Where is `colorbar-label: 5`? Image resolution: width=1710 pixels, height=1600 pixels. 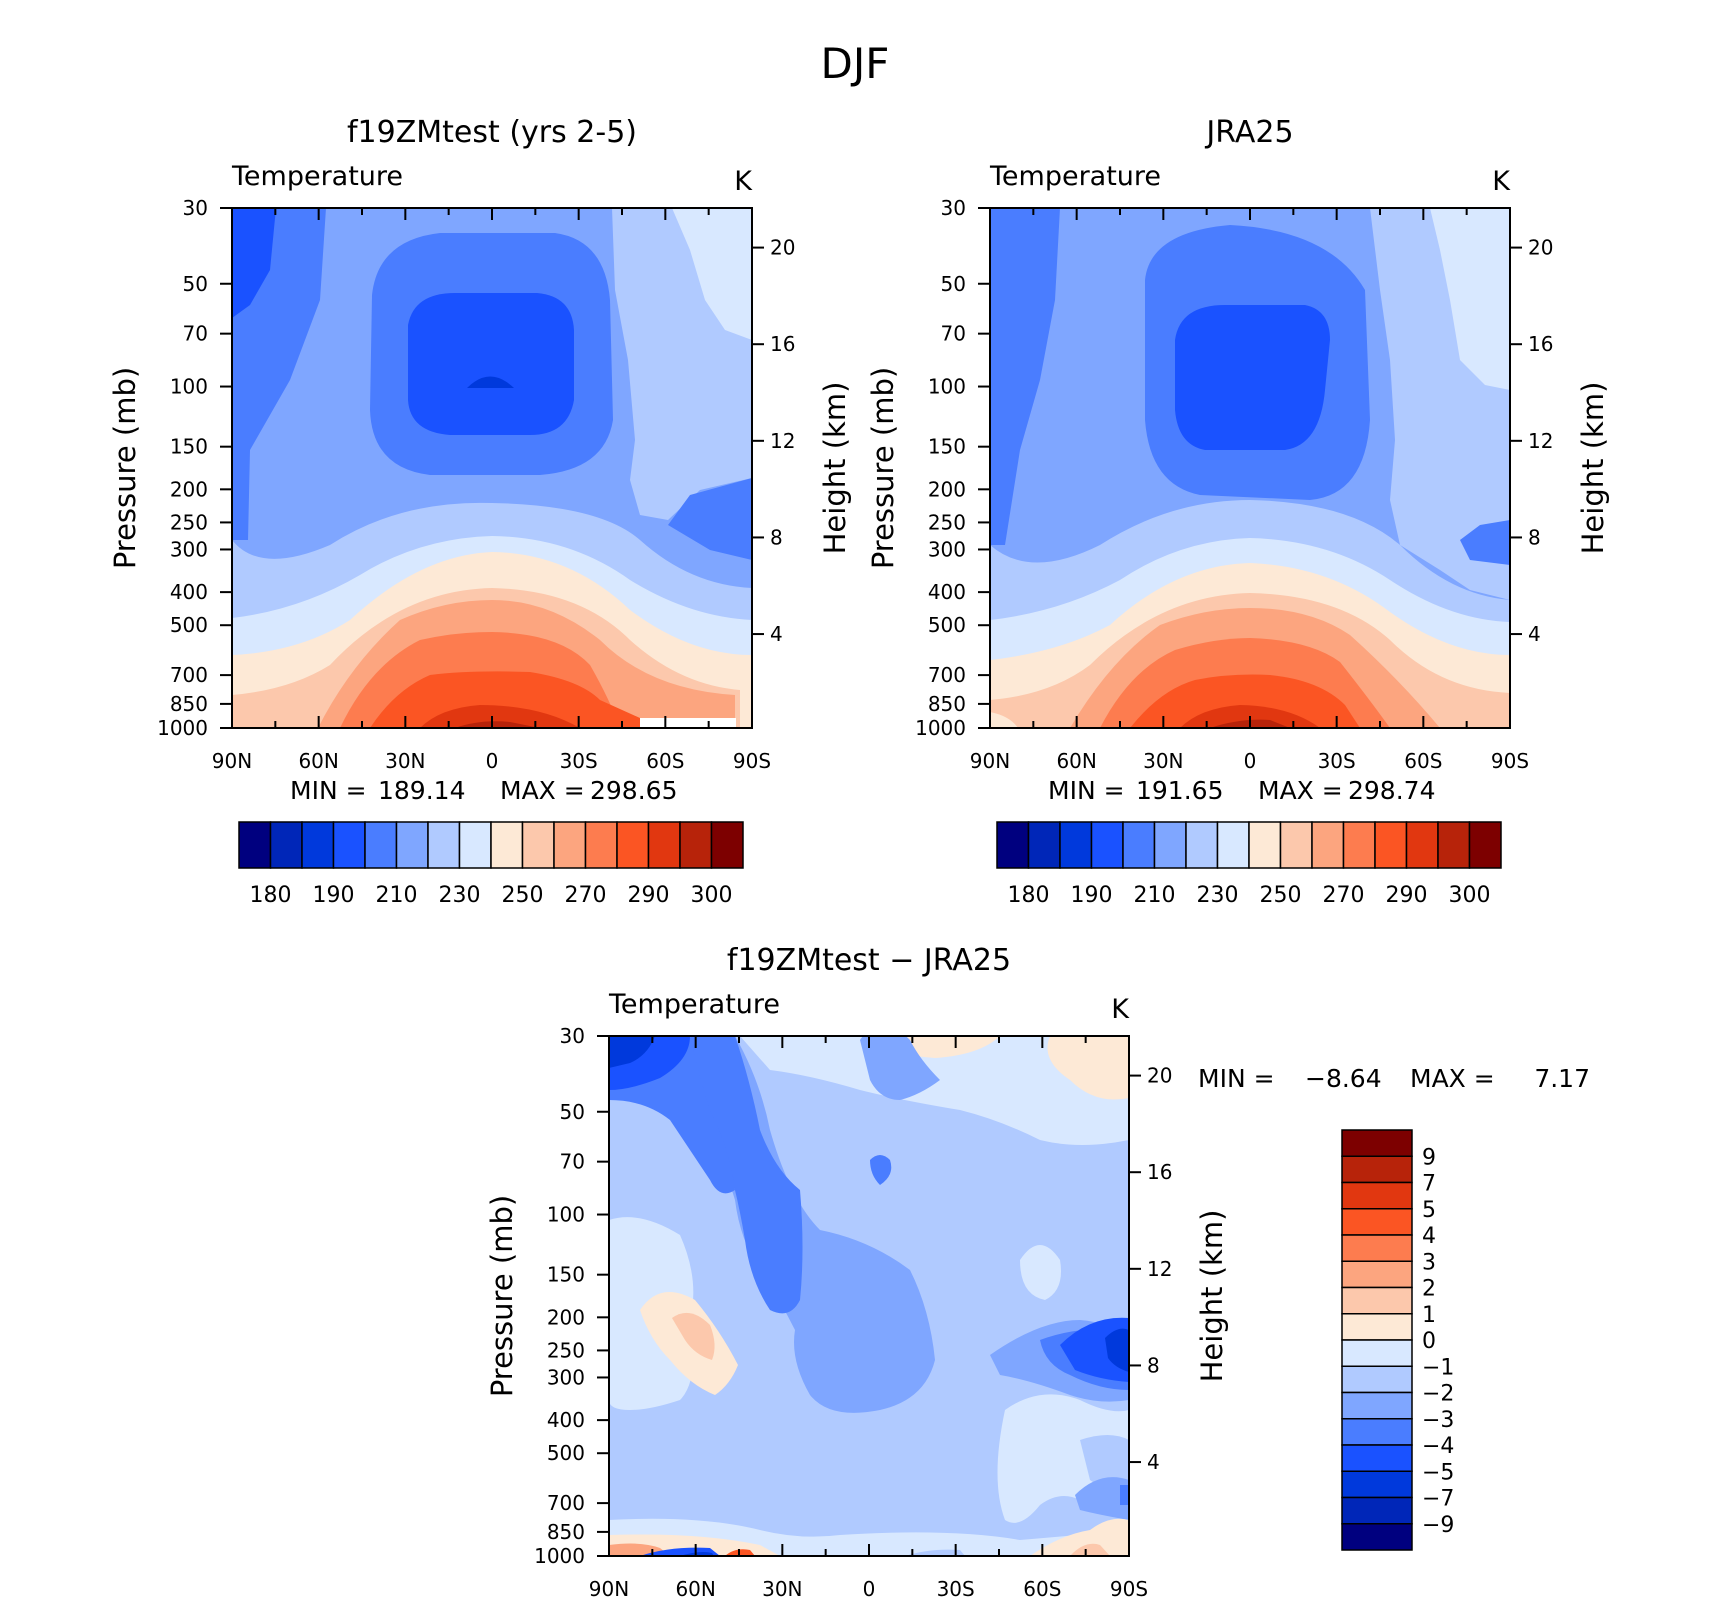 colorbar-label: 5 is located at coordinates (1429, 1210).